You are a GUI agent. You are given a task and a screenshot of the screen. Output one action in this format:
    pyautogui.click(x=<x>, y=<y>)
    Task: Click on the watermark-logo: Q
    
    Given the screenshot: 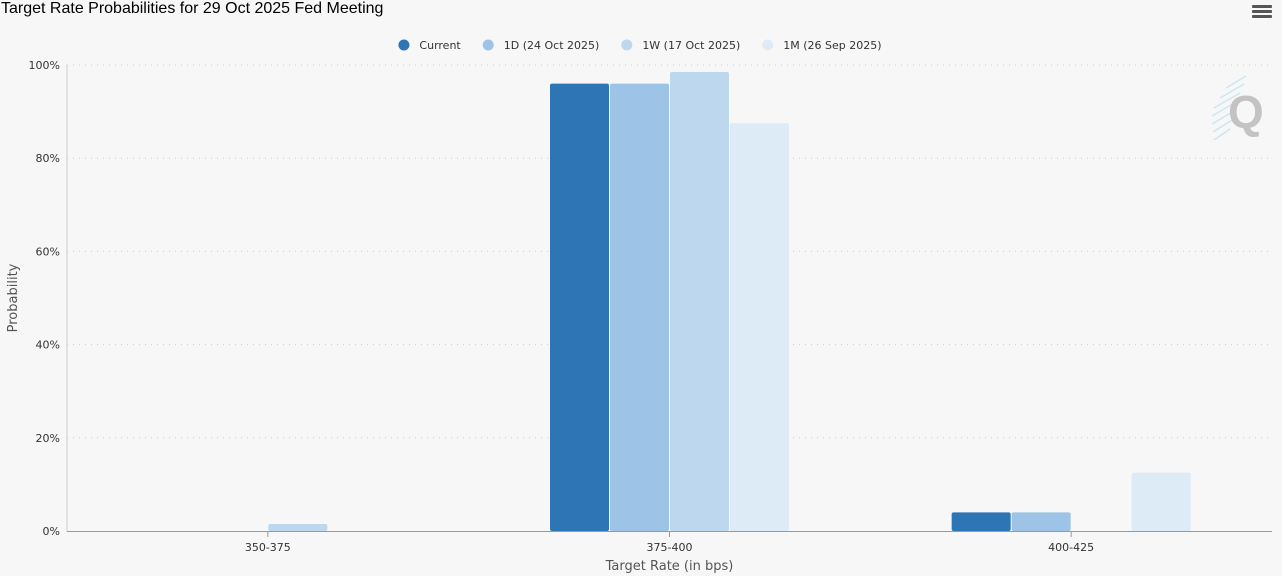 What is the action you would take?
    pyautogui.click(x=1237, y=108)
    